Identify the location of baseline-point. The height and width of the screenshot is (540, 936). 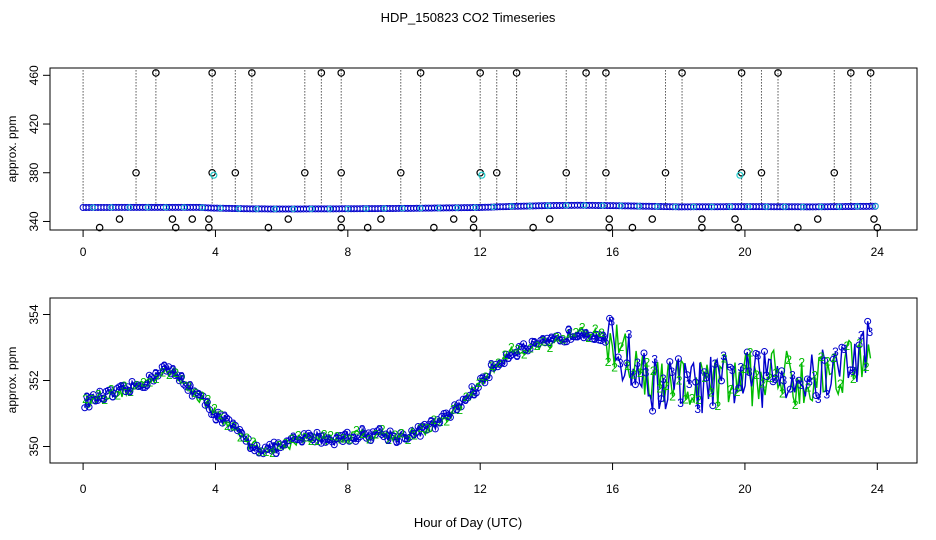
(872, 206).